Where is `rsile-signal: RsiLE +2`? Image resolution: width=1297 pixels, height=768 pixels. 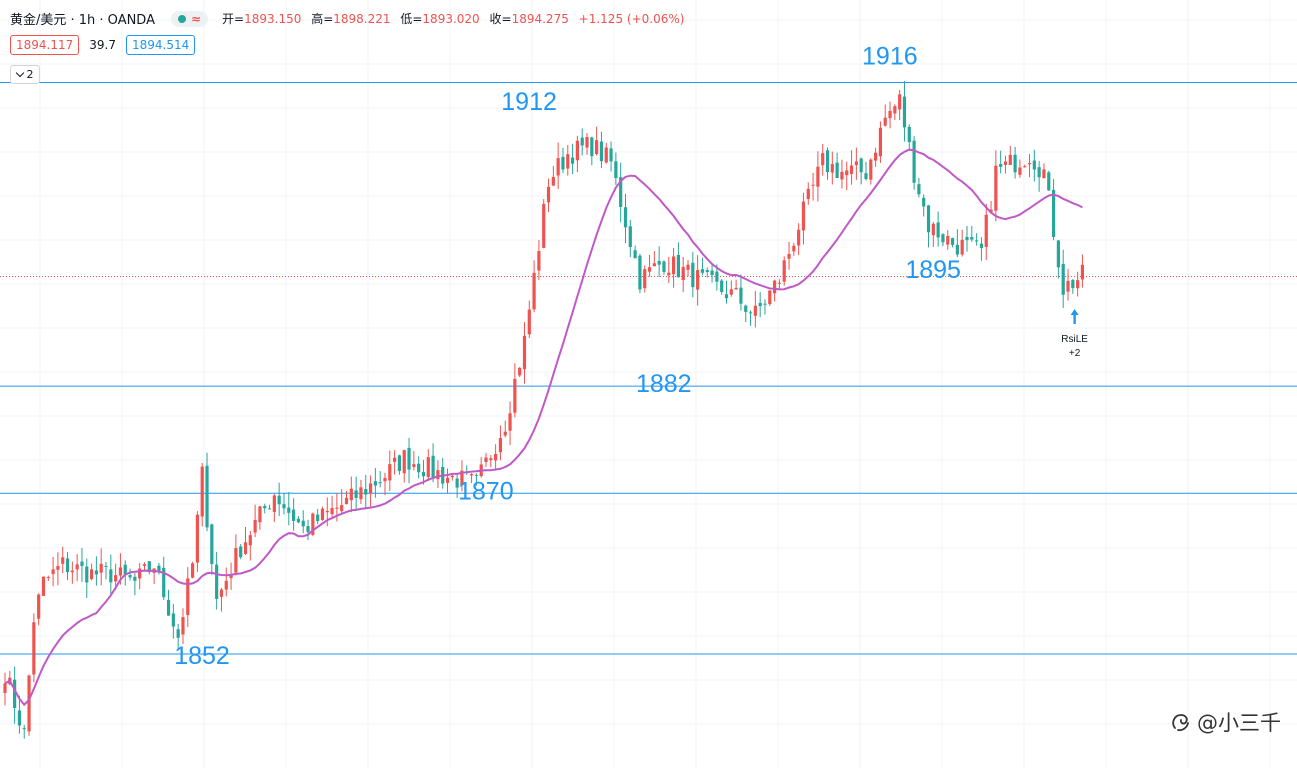 rsile-signal: RsiLE +2 is located at coordinates (1074, 334).